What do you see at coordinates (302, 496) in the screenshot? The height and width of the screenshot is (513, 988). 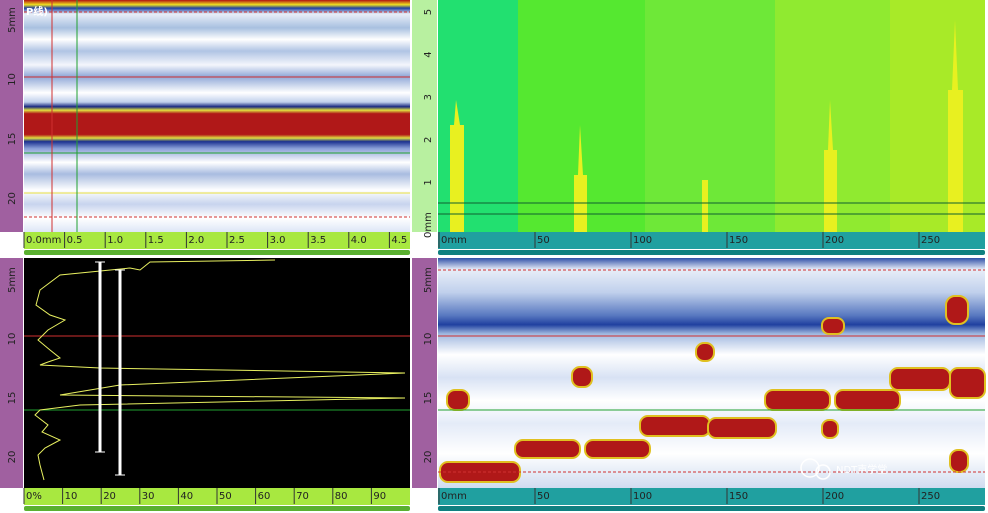 I see `x-ruler-label: 70` at bounding box center [302, 496].